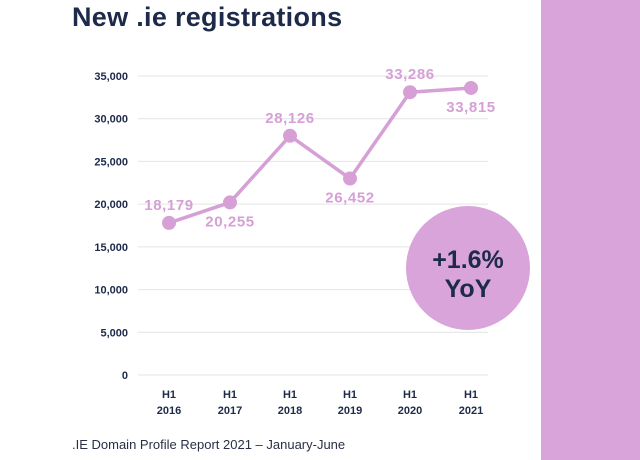 Image resolution: width=640 pixels, height=460 pixels. I want to click on data-label: 18,179, so click(168, 205).